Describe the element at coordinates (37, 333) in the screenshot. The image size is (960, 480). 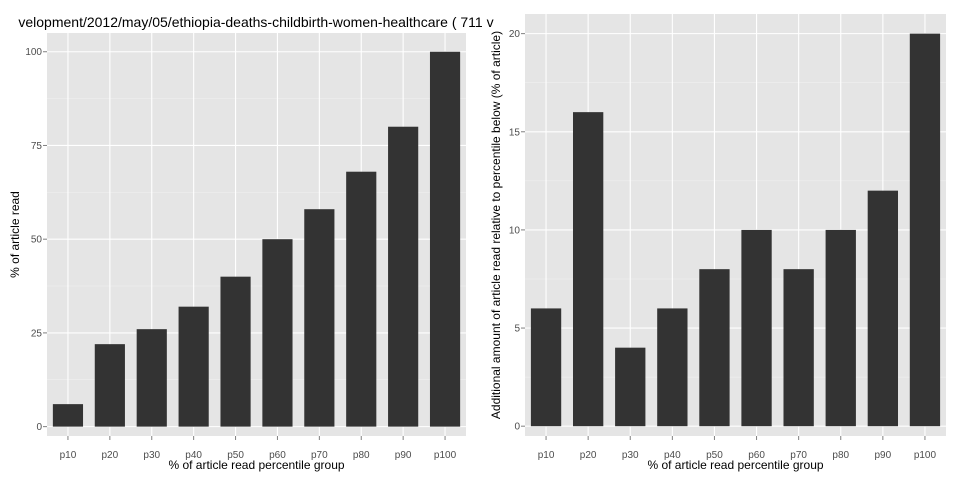
I see `y-tick-label: 25` at that location.